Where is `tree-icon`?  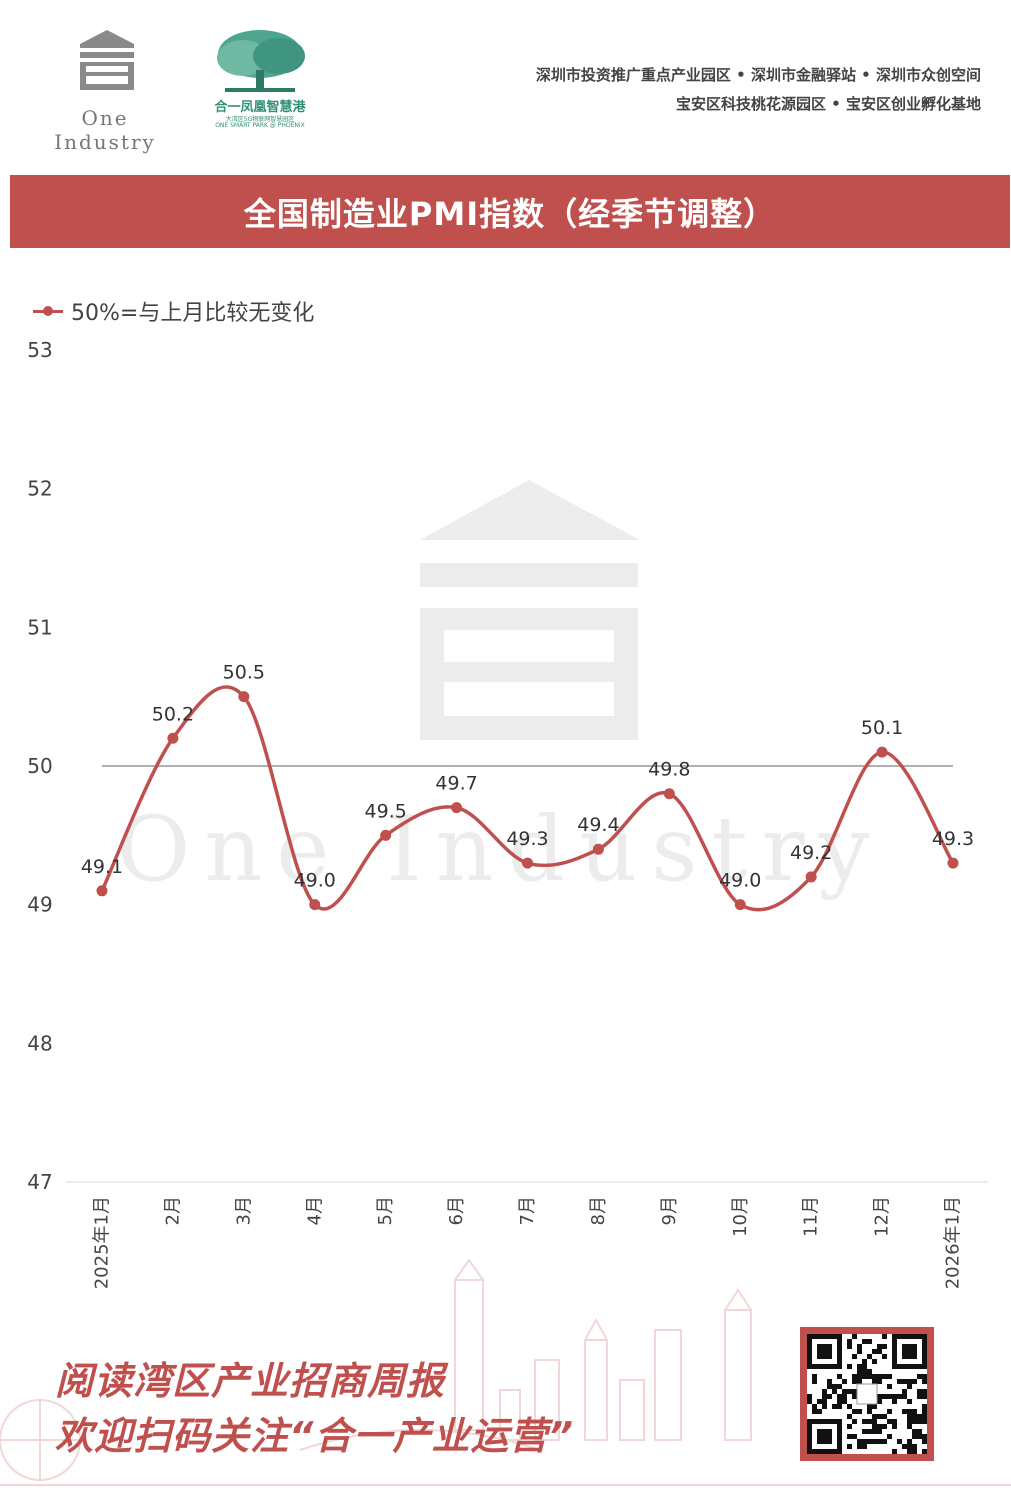
tree-icon is located at coordinates (261, 61).